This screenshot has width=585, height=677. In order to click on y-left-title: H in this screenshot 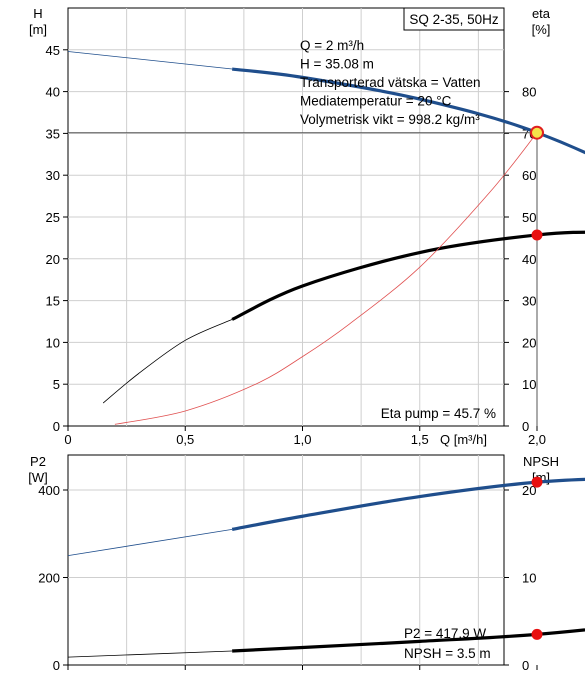, I will do `click(37, 13)`.